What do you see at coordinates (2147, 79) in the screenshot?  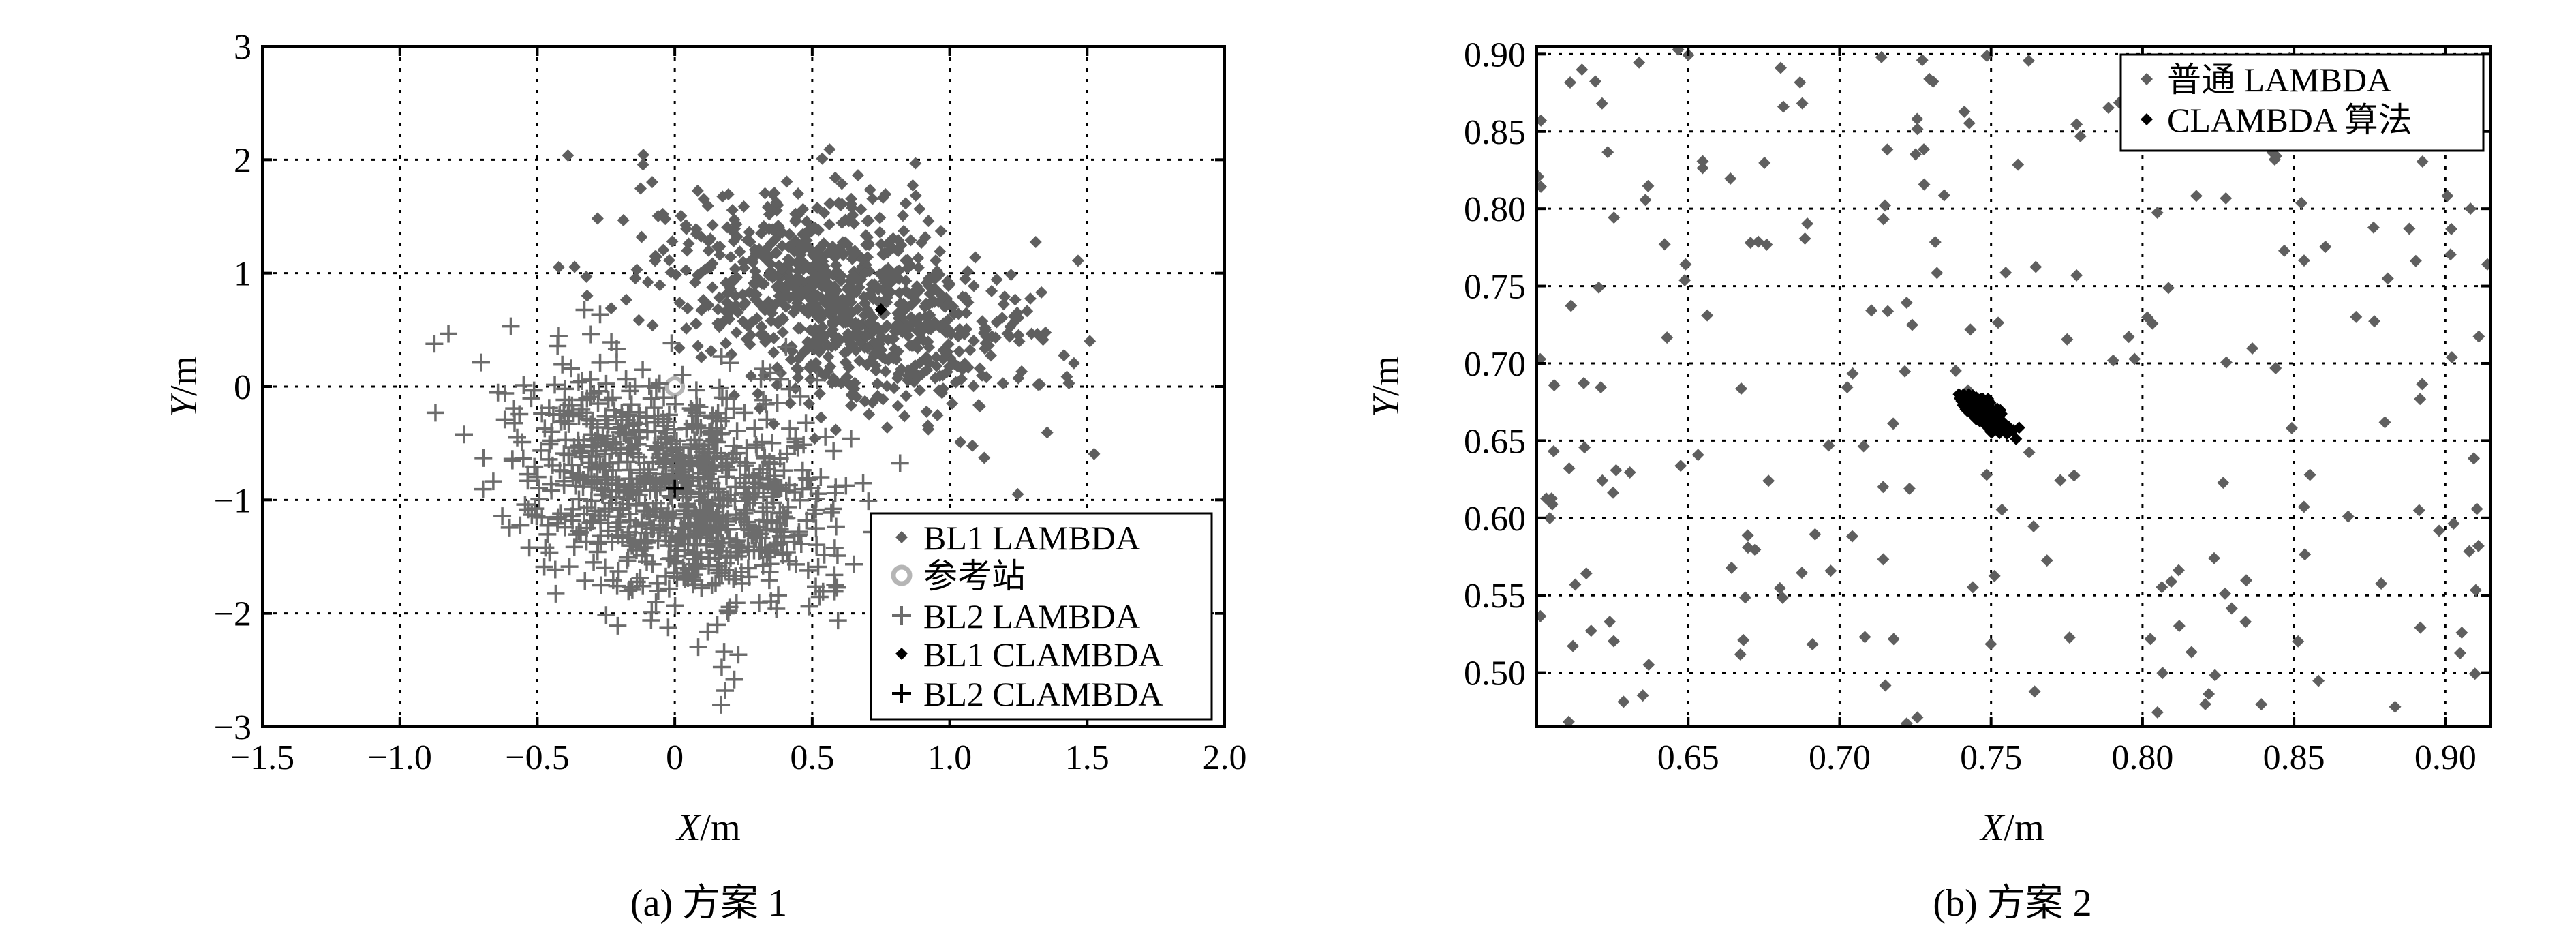 I see `diamond-marker-icon` at bounding box center [2147, 79].